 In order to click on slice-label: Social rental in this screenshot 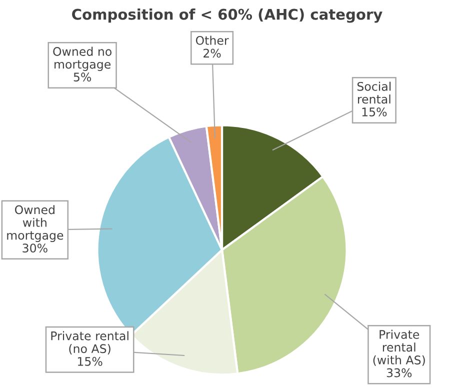, I will do `click(374, 93)`.